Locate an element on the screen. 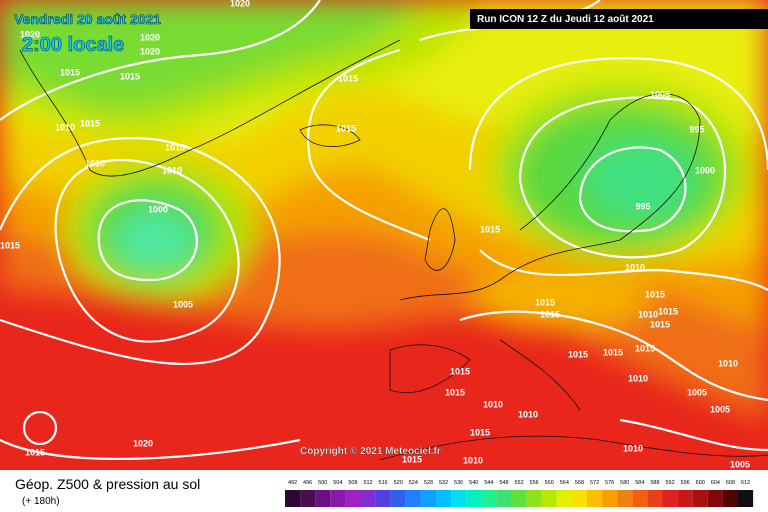 Image resolution: width=768 pixels, height=512 pixels. colorbar-label: 604 is located at coordinates (715, 483).